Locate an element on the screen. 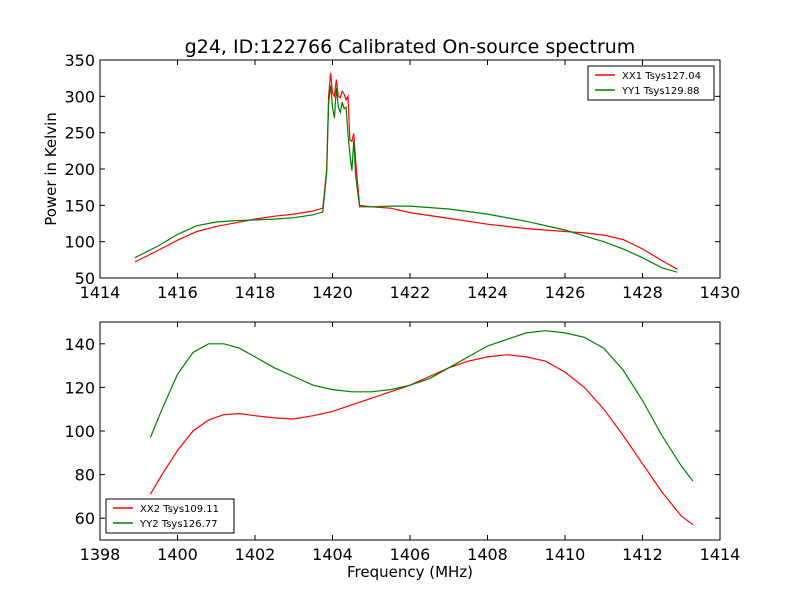 The height and width of the screenshot is (600, 800). x-tick-label: 1410 is located at coordinates (565, 554).